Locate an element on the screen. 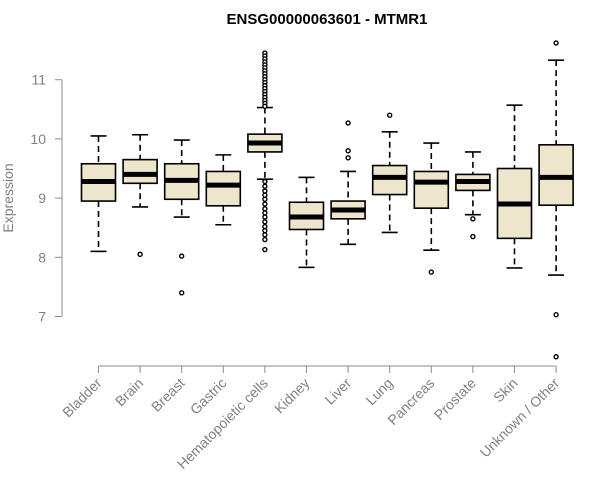  box-group-bladder is located at coordinates (98, 194).